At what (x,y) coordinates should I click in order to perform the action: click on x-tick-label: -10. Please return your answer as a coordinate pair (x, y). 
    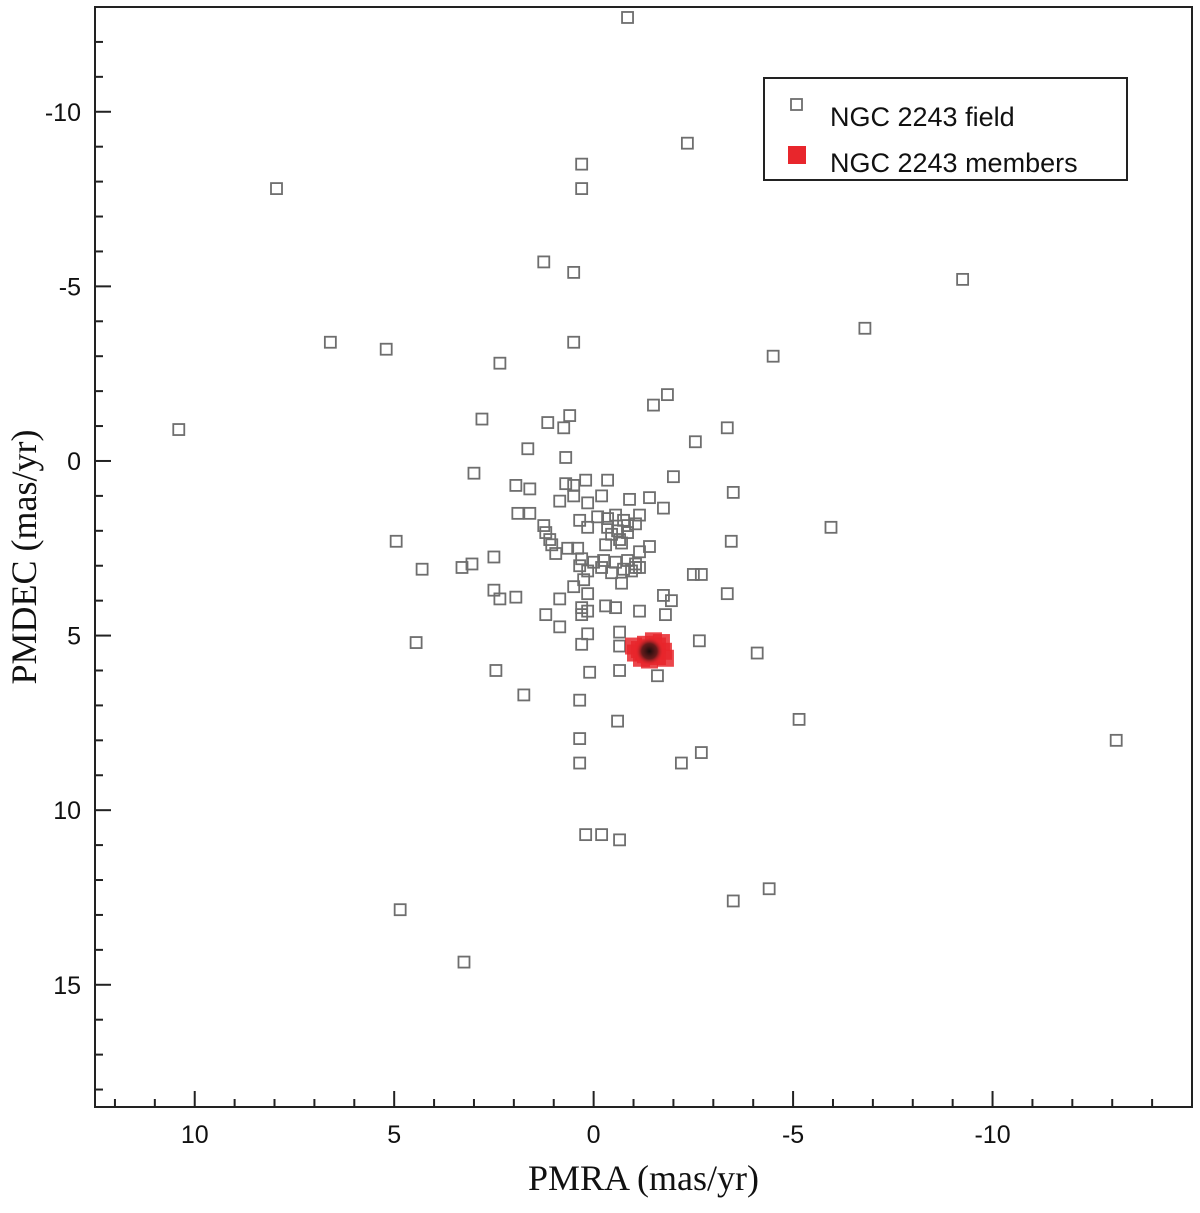
    Looking at the image, I should click on (992, 1135).